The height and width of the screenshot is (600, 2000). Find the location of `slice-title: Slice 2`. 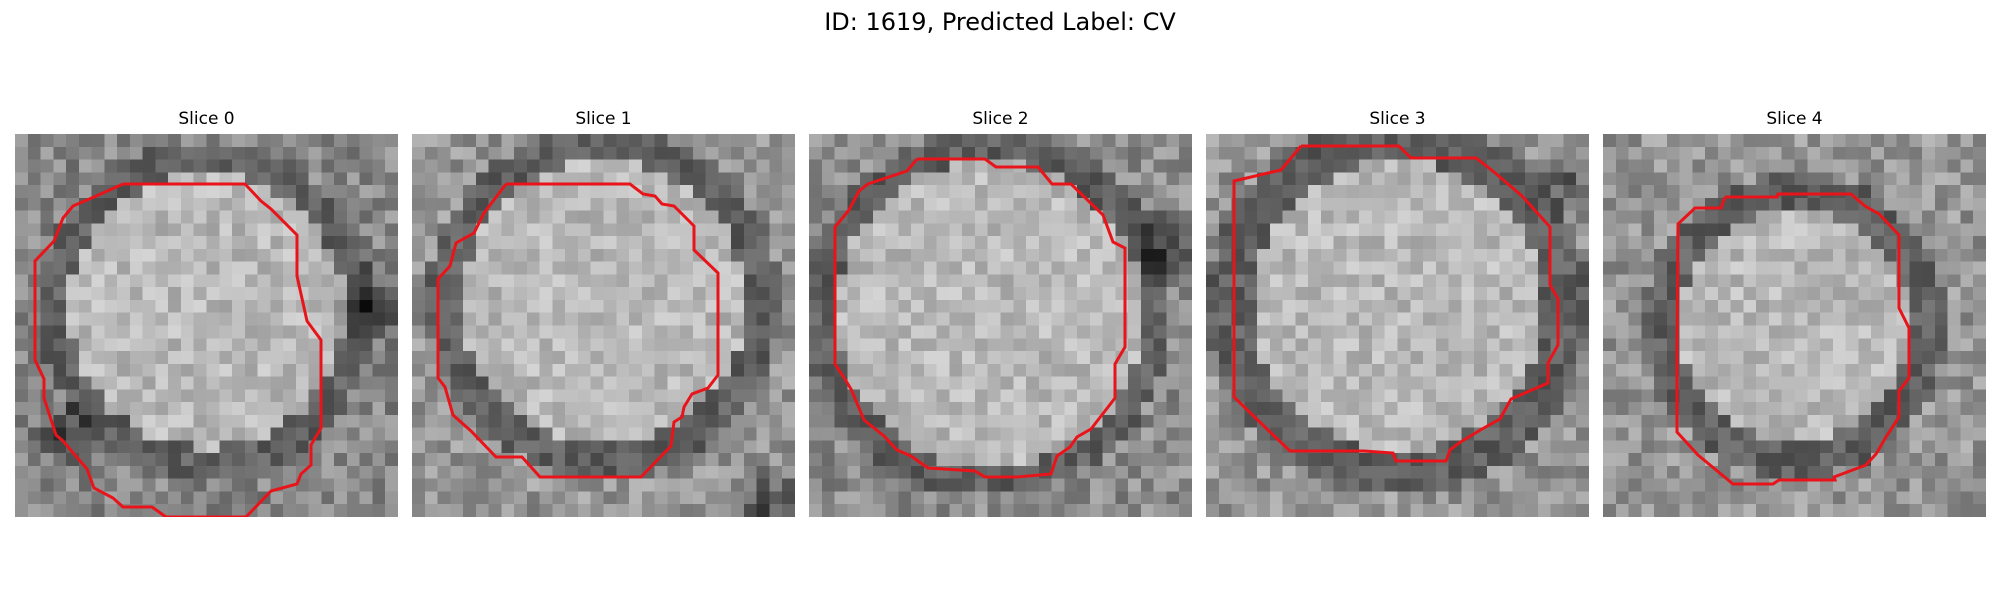

slice-title: Slice 2 is located at coordinates (1000, 119).